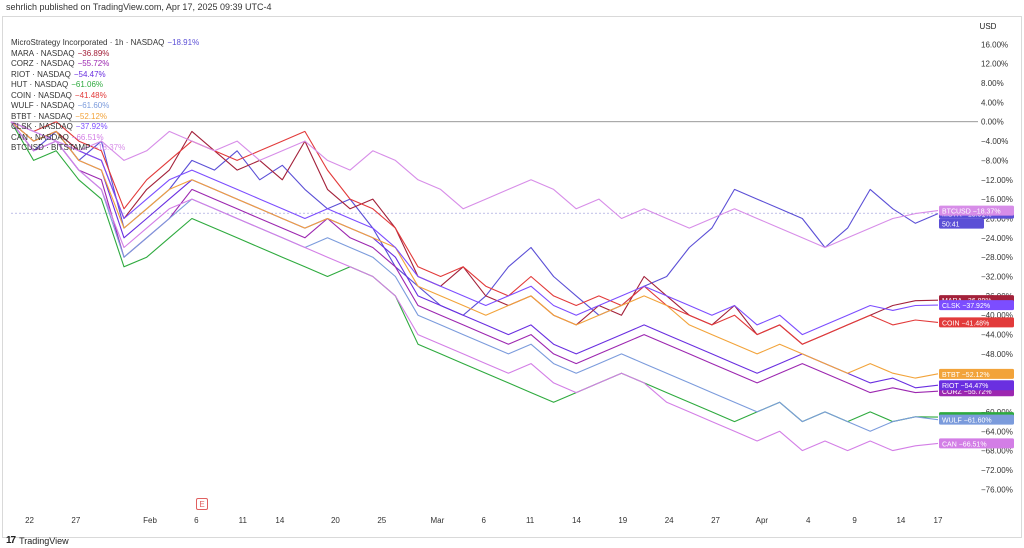 This screenshot has height=548, width=1024. What do you see at coordinates (87, 137) in the screenshot?
I see `legend-change: −66.51%` at bounding box center [87, 137].